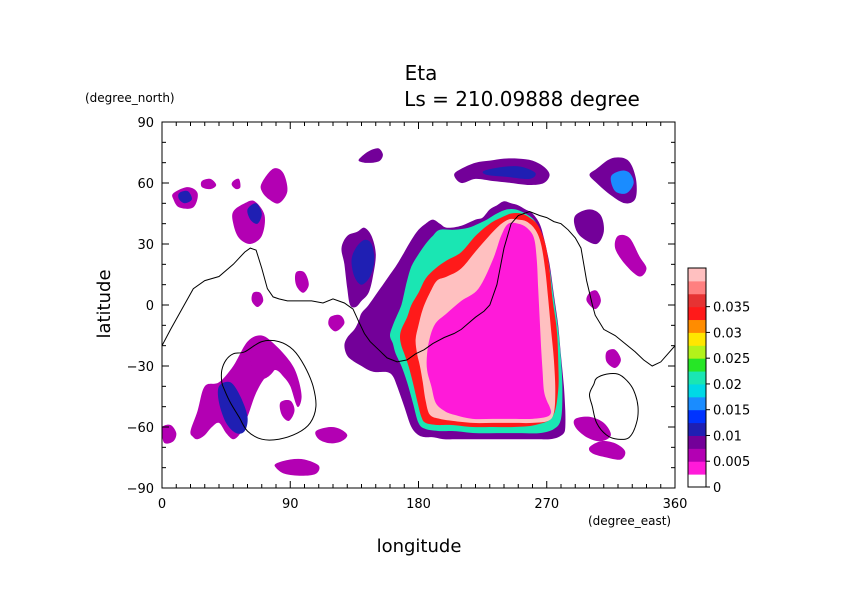  What do you see at coordinates (731, 308) in the screenshot?
I see `colorbar-tick-label: 0.035` at bounding box center [731, 308].